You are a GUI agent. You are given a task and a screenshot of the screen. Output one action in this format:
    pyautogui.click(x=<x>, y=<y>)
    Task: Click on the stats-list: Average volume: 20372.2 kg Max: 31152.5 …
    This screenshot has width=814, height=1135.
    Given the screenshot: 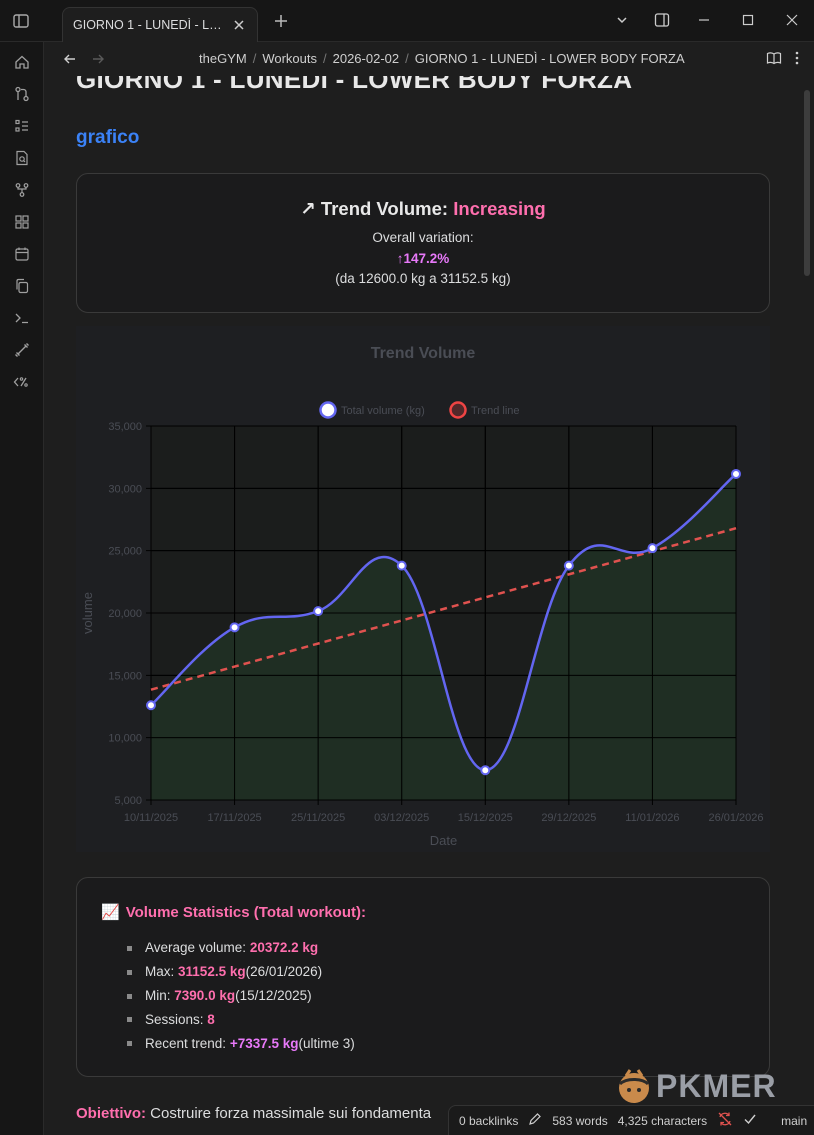 What is the action you would take?
    pyautogui.click(x=241, y=995)
    